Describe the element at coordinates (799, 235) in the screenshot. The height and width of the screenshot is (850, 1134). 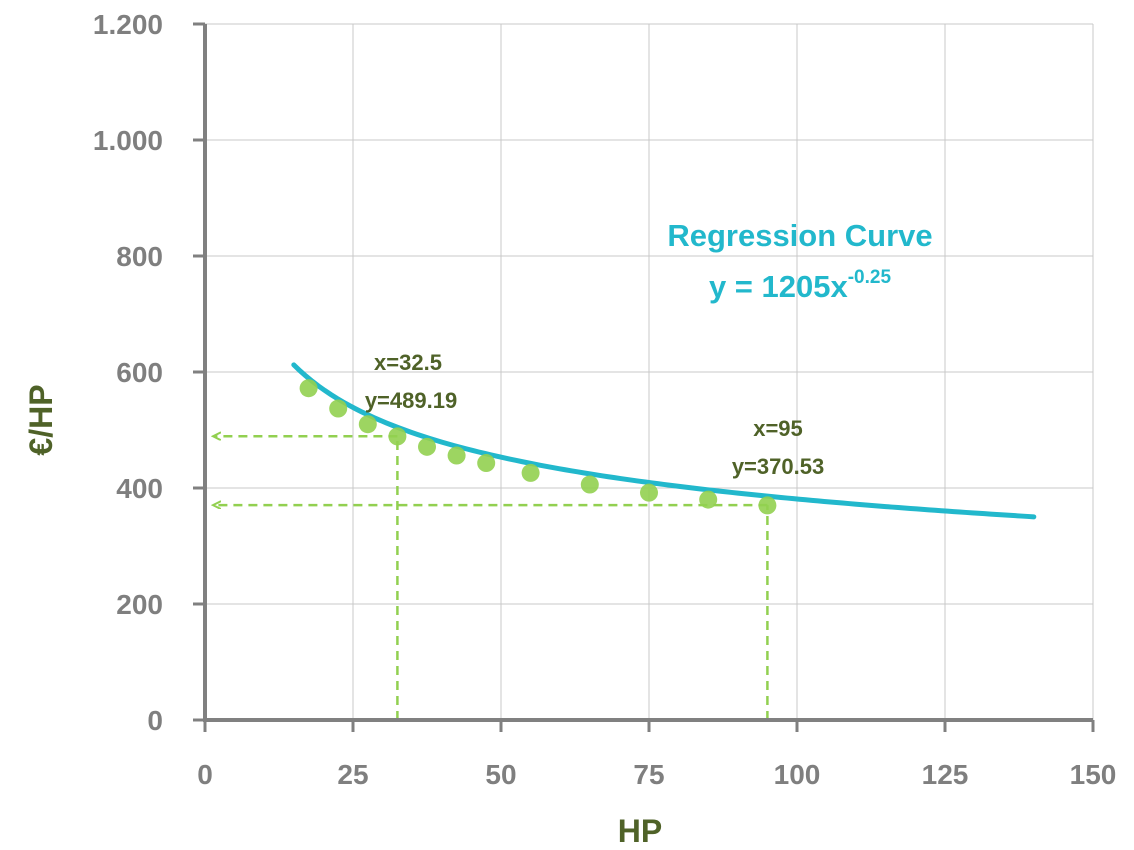
I see `regression-title: Regression Curve` at that location.